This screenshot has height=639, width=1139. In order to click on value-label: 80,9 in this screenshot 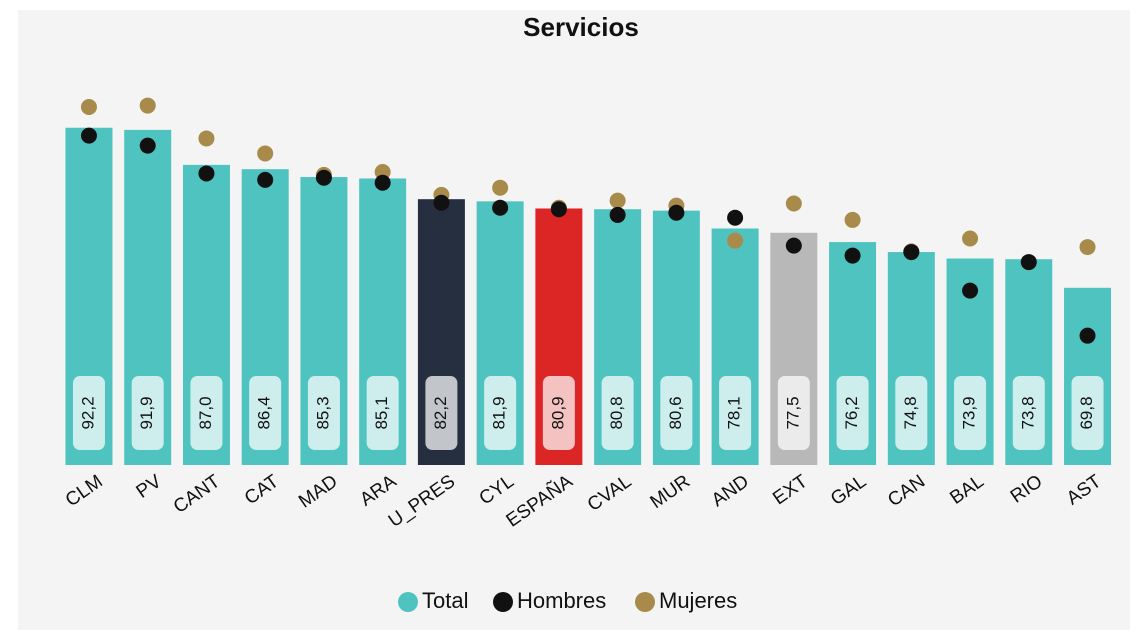, I will do `click(557, 412)`.